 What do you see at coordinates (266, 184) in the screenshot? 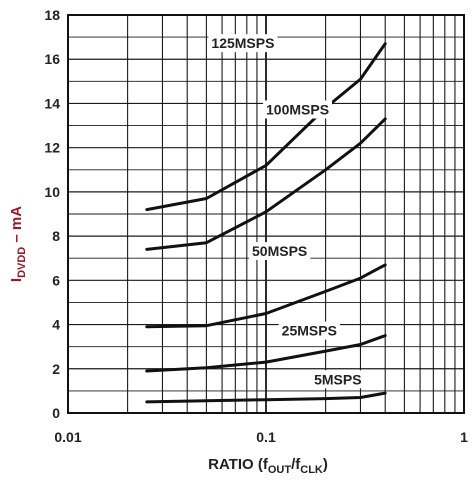
I see `series-line-100msps` at bounding box center [266, 184].